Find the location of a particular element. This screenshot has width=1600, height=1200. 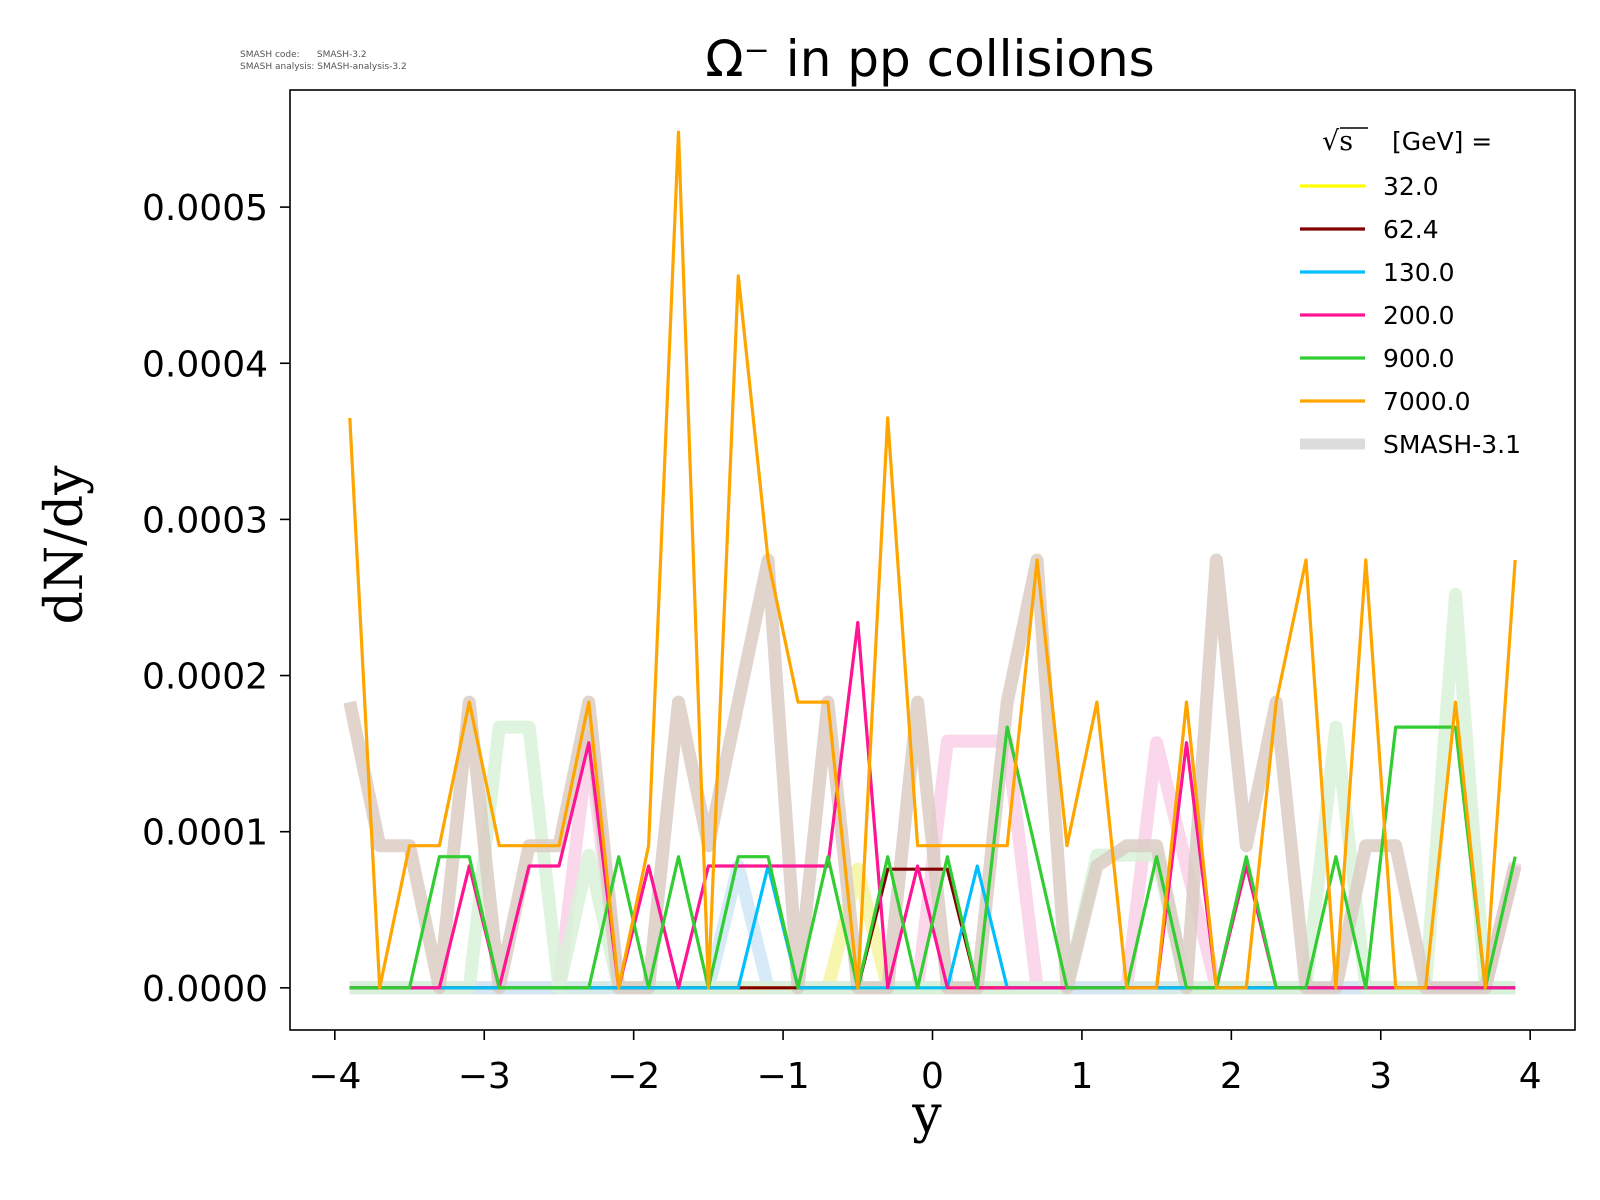

x-tick-label: −1 is located at coordinates (783, 1076).